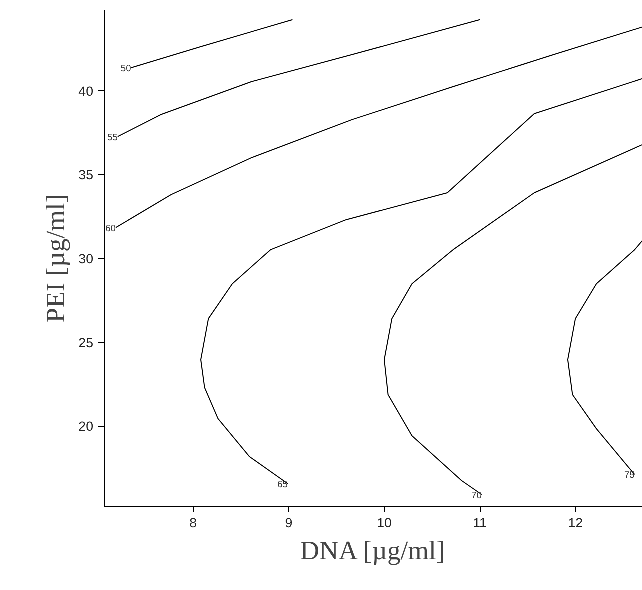 This screenshot has height=590, width=642. Describe the element at coordinates (384, 523) in the screenshot. I see `x-tick-label: 10` at that location.